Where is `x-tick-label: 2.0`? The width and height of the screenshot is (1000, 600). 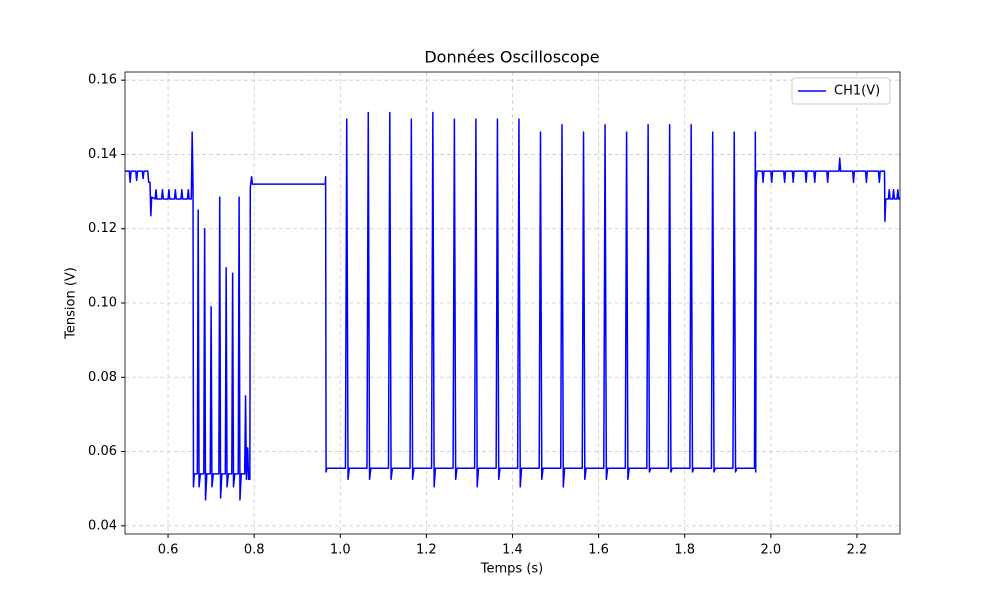 x-tick-label: 2.0 is located at coordinates (770, 550).